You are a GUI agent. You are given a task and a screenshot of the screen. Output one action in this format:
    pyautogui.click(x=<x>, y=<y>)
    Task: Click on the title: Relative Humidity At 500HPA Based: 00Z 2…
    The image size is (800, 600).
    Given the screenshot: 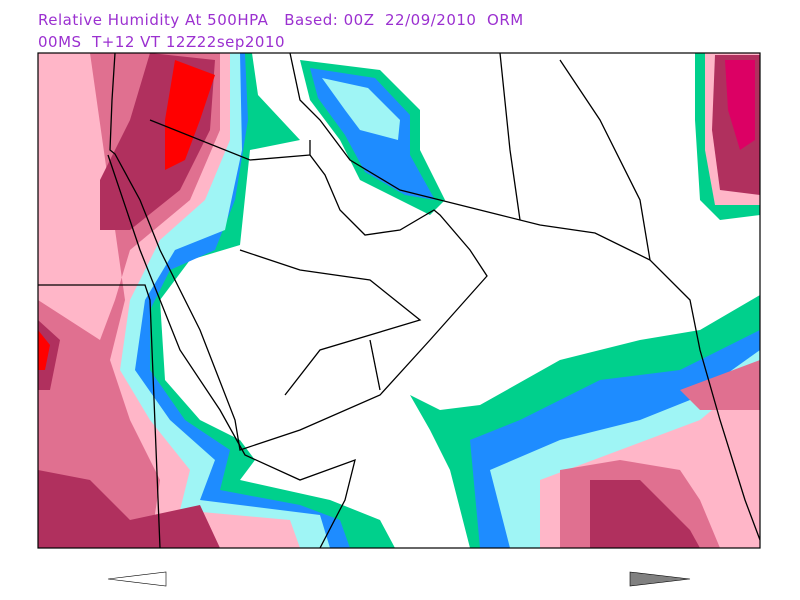 What is the action you would take?
    pyautogui.click(x=281, y=20)
    